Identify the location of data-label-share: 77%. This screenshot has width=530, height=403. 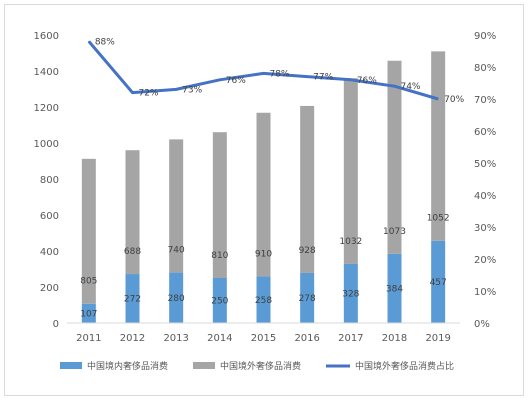
(323, 78).